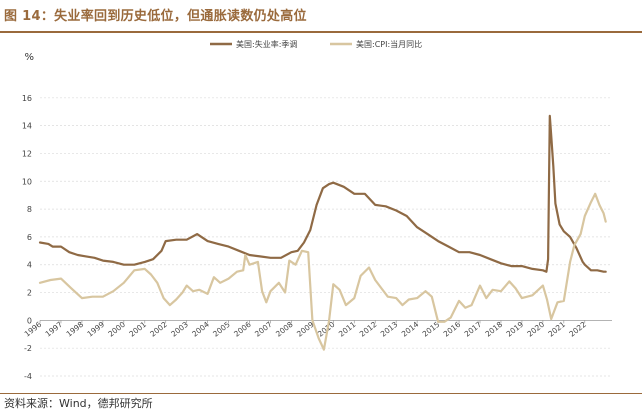 The image size is (642, 411). Describe the element at coordinates (266, 44) in the screenshot. I see `legend-label-unemployment: 美国:失业率:季调` at that location.